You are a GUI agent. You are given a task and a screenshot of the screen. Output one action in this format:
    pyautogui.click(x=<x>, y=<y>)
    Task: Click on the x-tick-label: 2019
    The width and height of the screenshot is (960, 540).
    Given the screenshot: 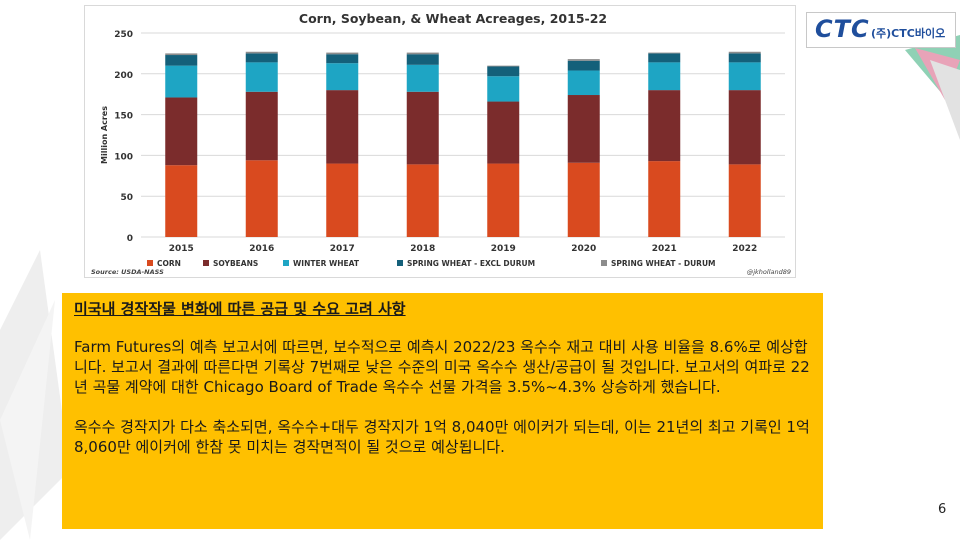 What is the action you would take?
    pyautogui.click(x=503, y=249)
    